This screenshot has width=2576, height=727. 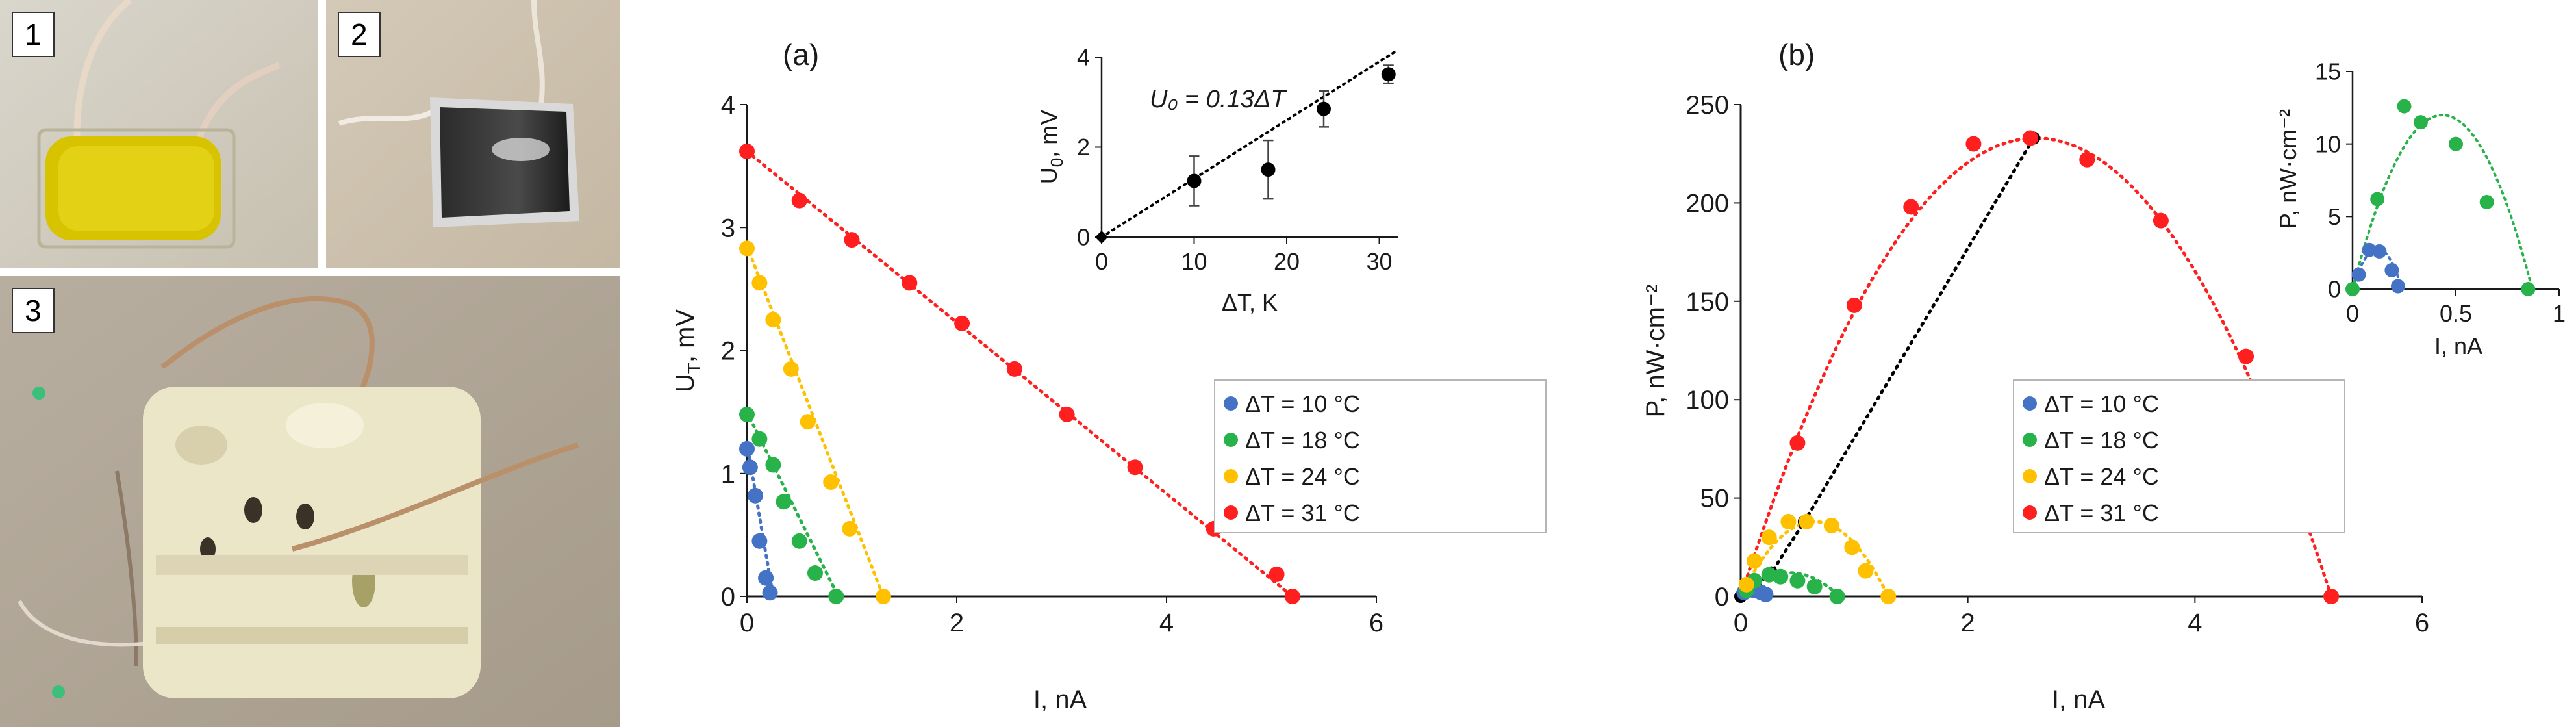 I want to click on chart-a-inset-ylabel: U0, mV, so click(x=1051, y=147).